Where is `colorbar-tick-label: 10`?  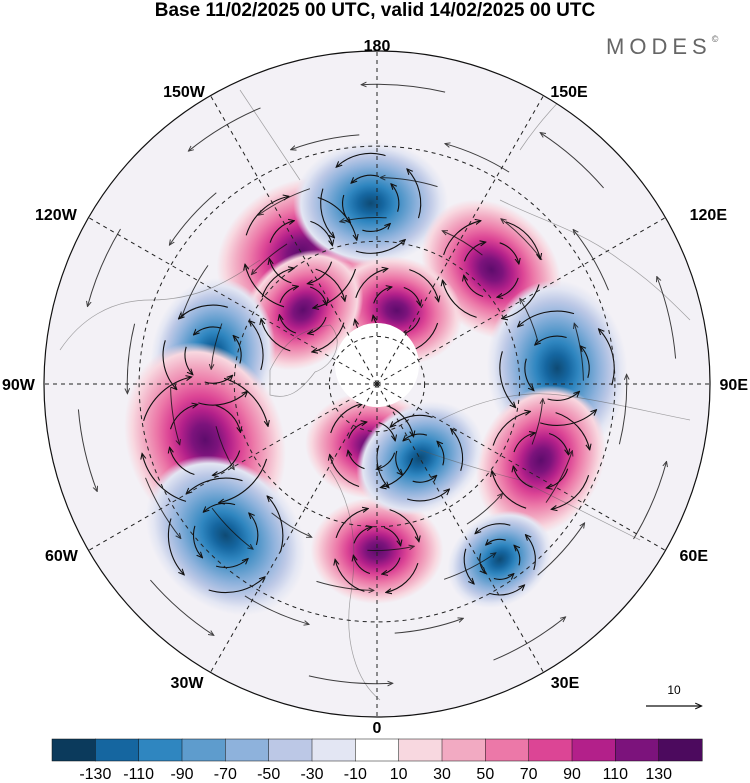 colorbar-tick-label: 10 is located at coordinates (399, 774).